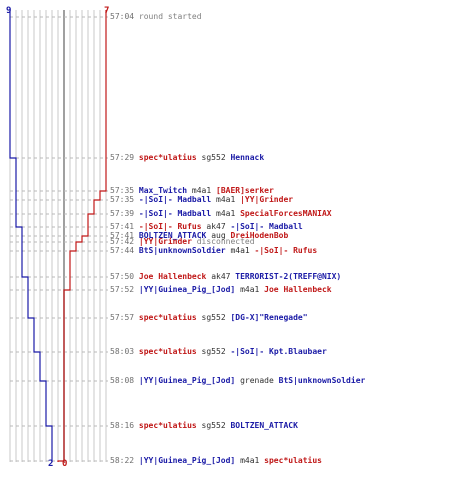  Describe the element at coordinates (245, 190) in the screenshot. I see `victim-name: [BAER]serker` at that location.